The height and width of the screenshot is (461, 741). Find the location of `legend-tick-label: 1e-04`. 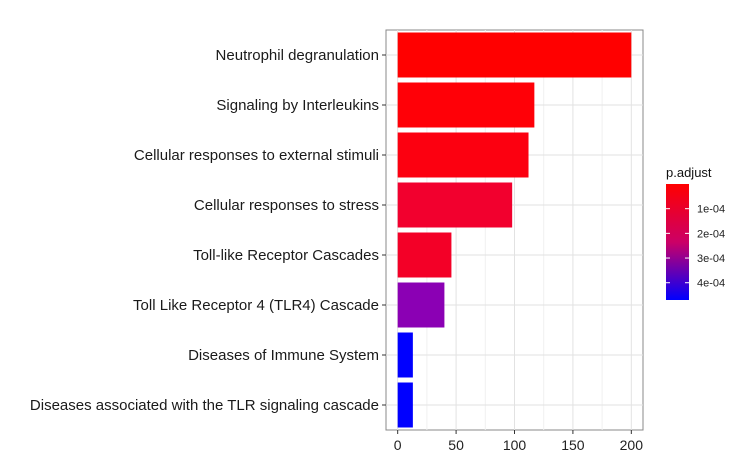

legend-tick-label: 1e-04 is located at coordinates (711, 210).